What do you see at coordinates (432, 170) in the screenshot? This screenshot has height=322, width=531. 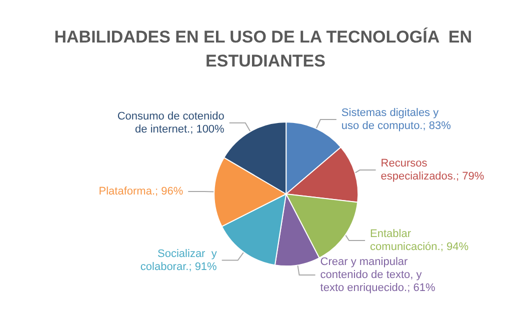 I see `slice-label: Recursos especializados.; 79%` at bounding box center [432, 170].